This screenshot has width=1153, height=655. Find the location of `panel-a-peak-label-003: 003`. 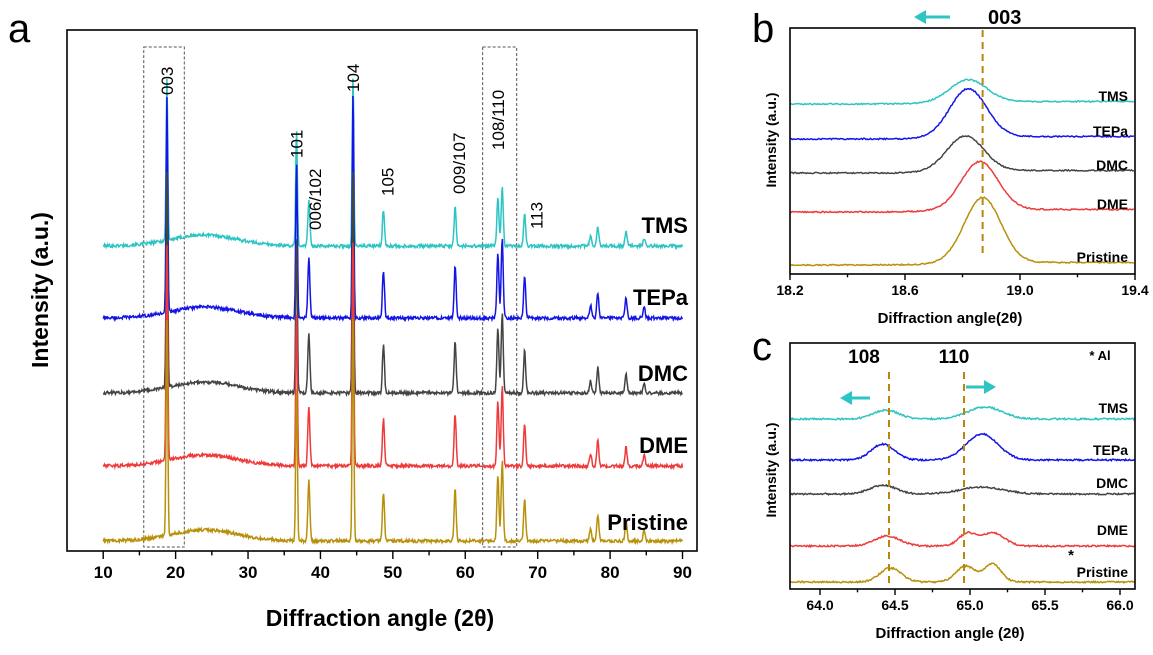

panel-a-peak-label-003: 003 is located at coordinates (167, 81).